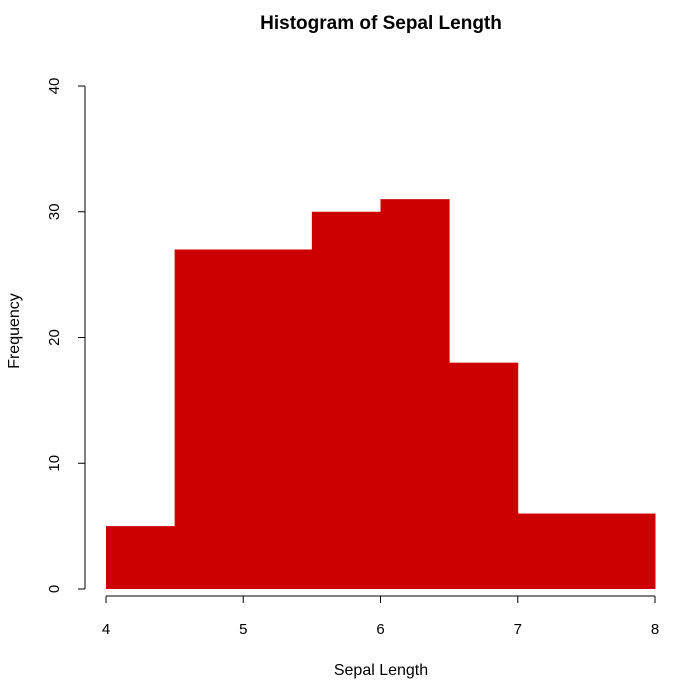 The width and height of the screenshot is (677, 684). What do you see at coordinates (106, 629) in the screenshot?
I see `x-tick-label: 4` at bounding box center [106, 629].